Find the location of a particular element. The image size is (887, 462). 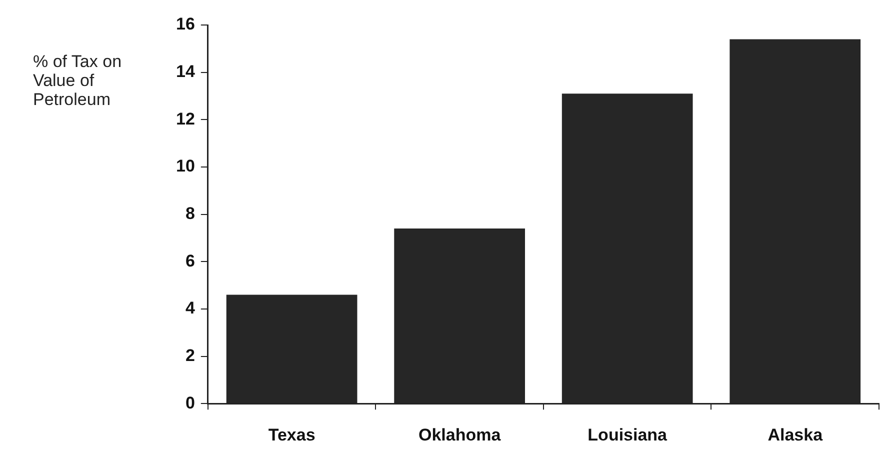

x-tick-label: Oklahoma is located at coordinates (460, 434).